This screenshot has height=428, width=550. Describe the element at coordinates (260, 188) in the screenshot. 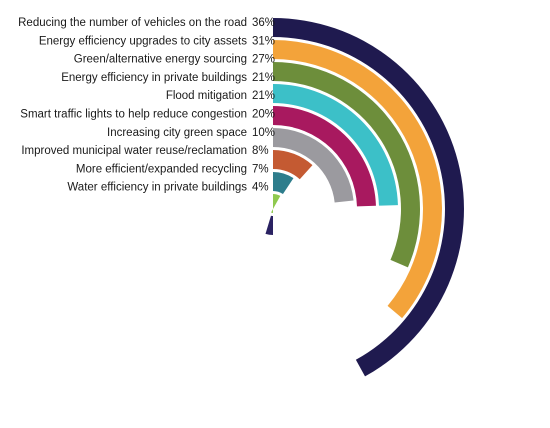

I see `value-label-10: 4%` at that location.